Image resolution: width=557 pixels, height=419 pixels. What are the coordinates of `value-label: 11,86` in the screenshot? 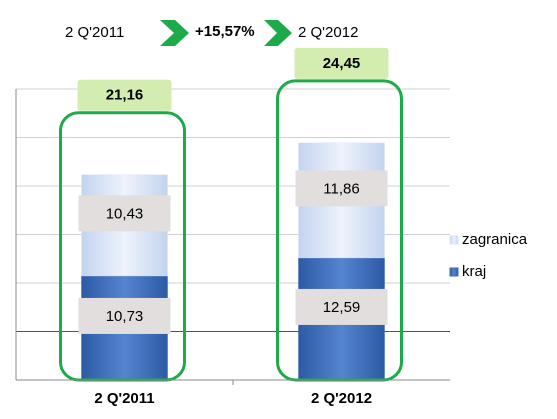 It's located at (341, 188).